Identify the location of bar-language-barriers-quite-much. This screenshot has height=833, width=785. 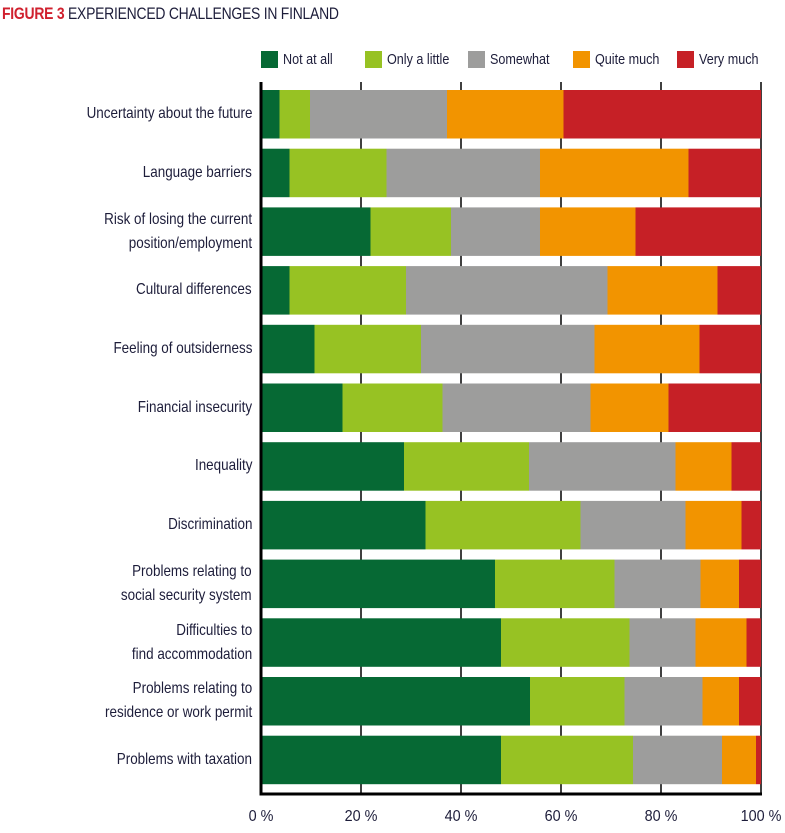
(614, 173).